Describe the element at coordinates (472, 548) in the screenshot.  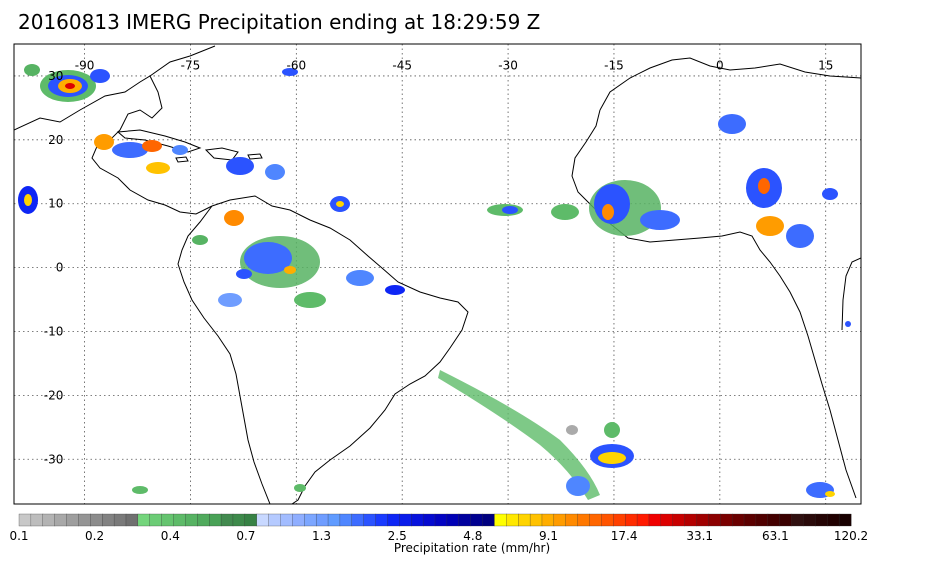
I see `colorbar-label: Precipitation rate (mm/hr)` at that location.